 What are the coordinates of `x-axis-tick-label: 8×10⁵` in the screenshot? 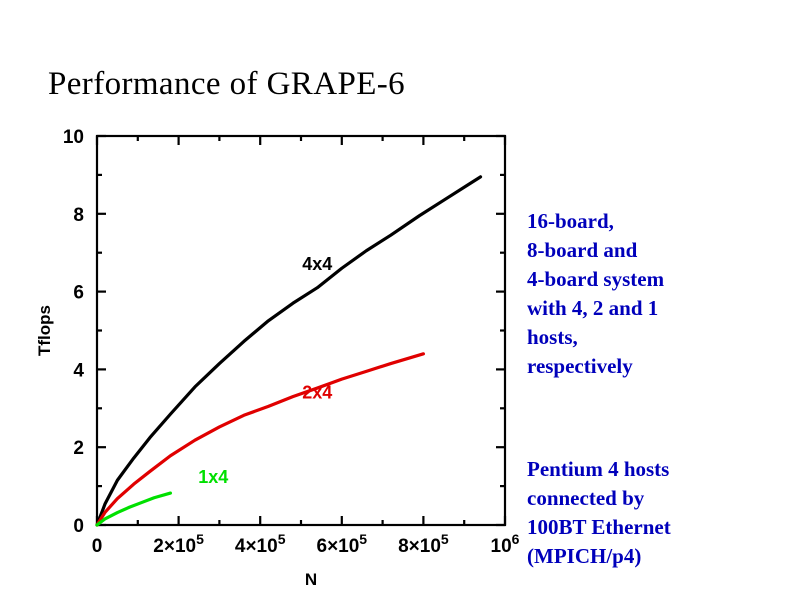 It's located at (423, 544).